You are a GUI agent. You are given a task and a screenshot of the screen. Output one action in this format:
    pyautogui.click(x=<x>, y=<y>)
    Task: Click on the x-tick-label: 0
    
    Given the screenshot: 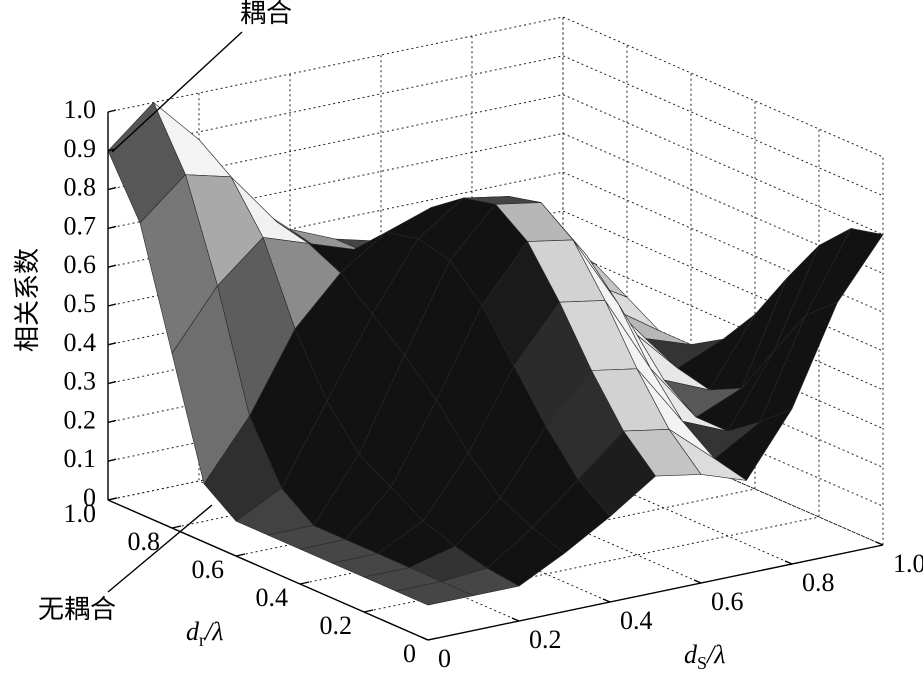 What is the action you would take?
    pyautogui.click(x=444, y=658)
    